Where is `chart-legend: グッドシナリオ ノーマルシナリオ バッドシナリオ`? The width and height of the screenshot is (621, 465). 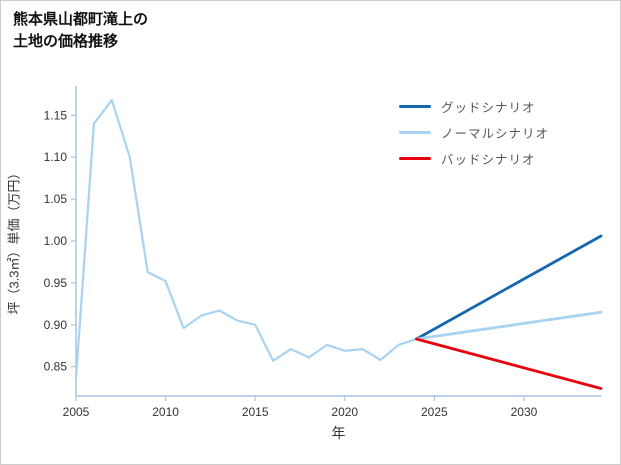
chart-legend: グッドシナリオ ノーマルシナリオ バッドシナリオ is located at coordinates (474, 132).